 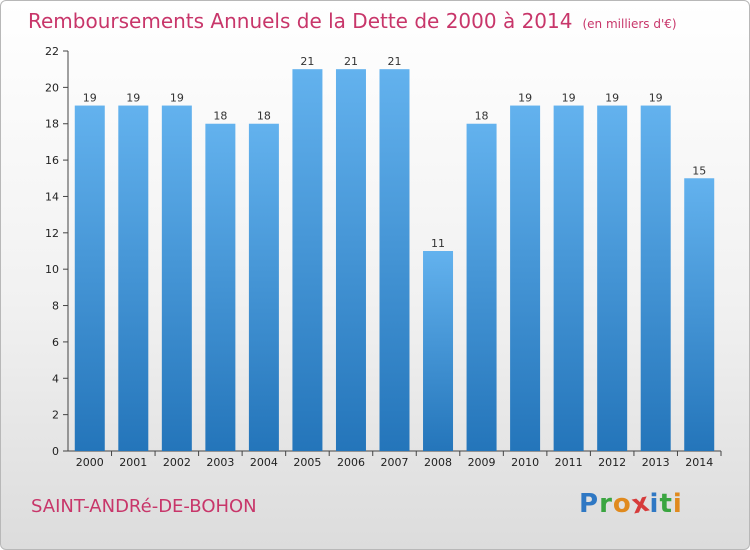 What do you see at coordinates (55, 451) in the screenshot?
I see `y-tick-label-0: 0` at bounding box center [55, 451].